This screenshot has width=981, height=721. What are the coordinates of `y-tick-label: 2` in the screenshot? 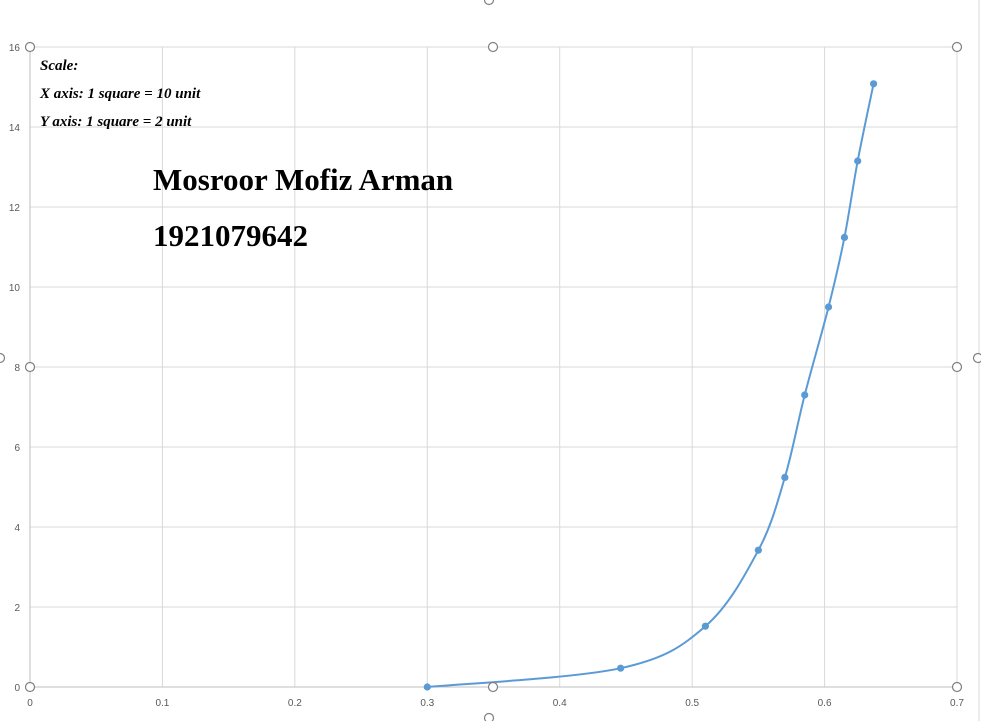 It's located at (17, 608).